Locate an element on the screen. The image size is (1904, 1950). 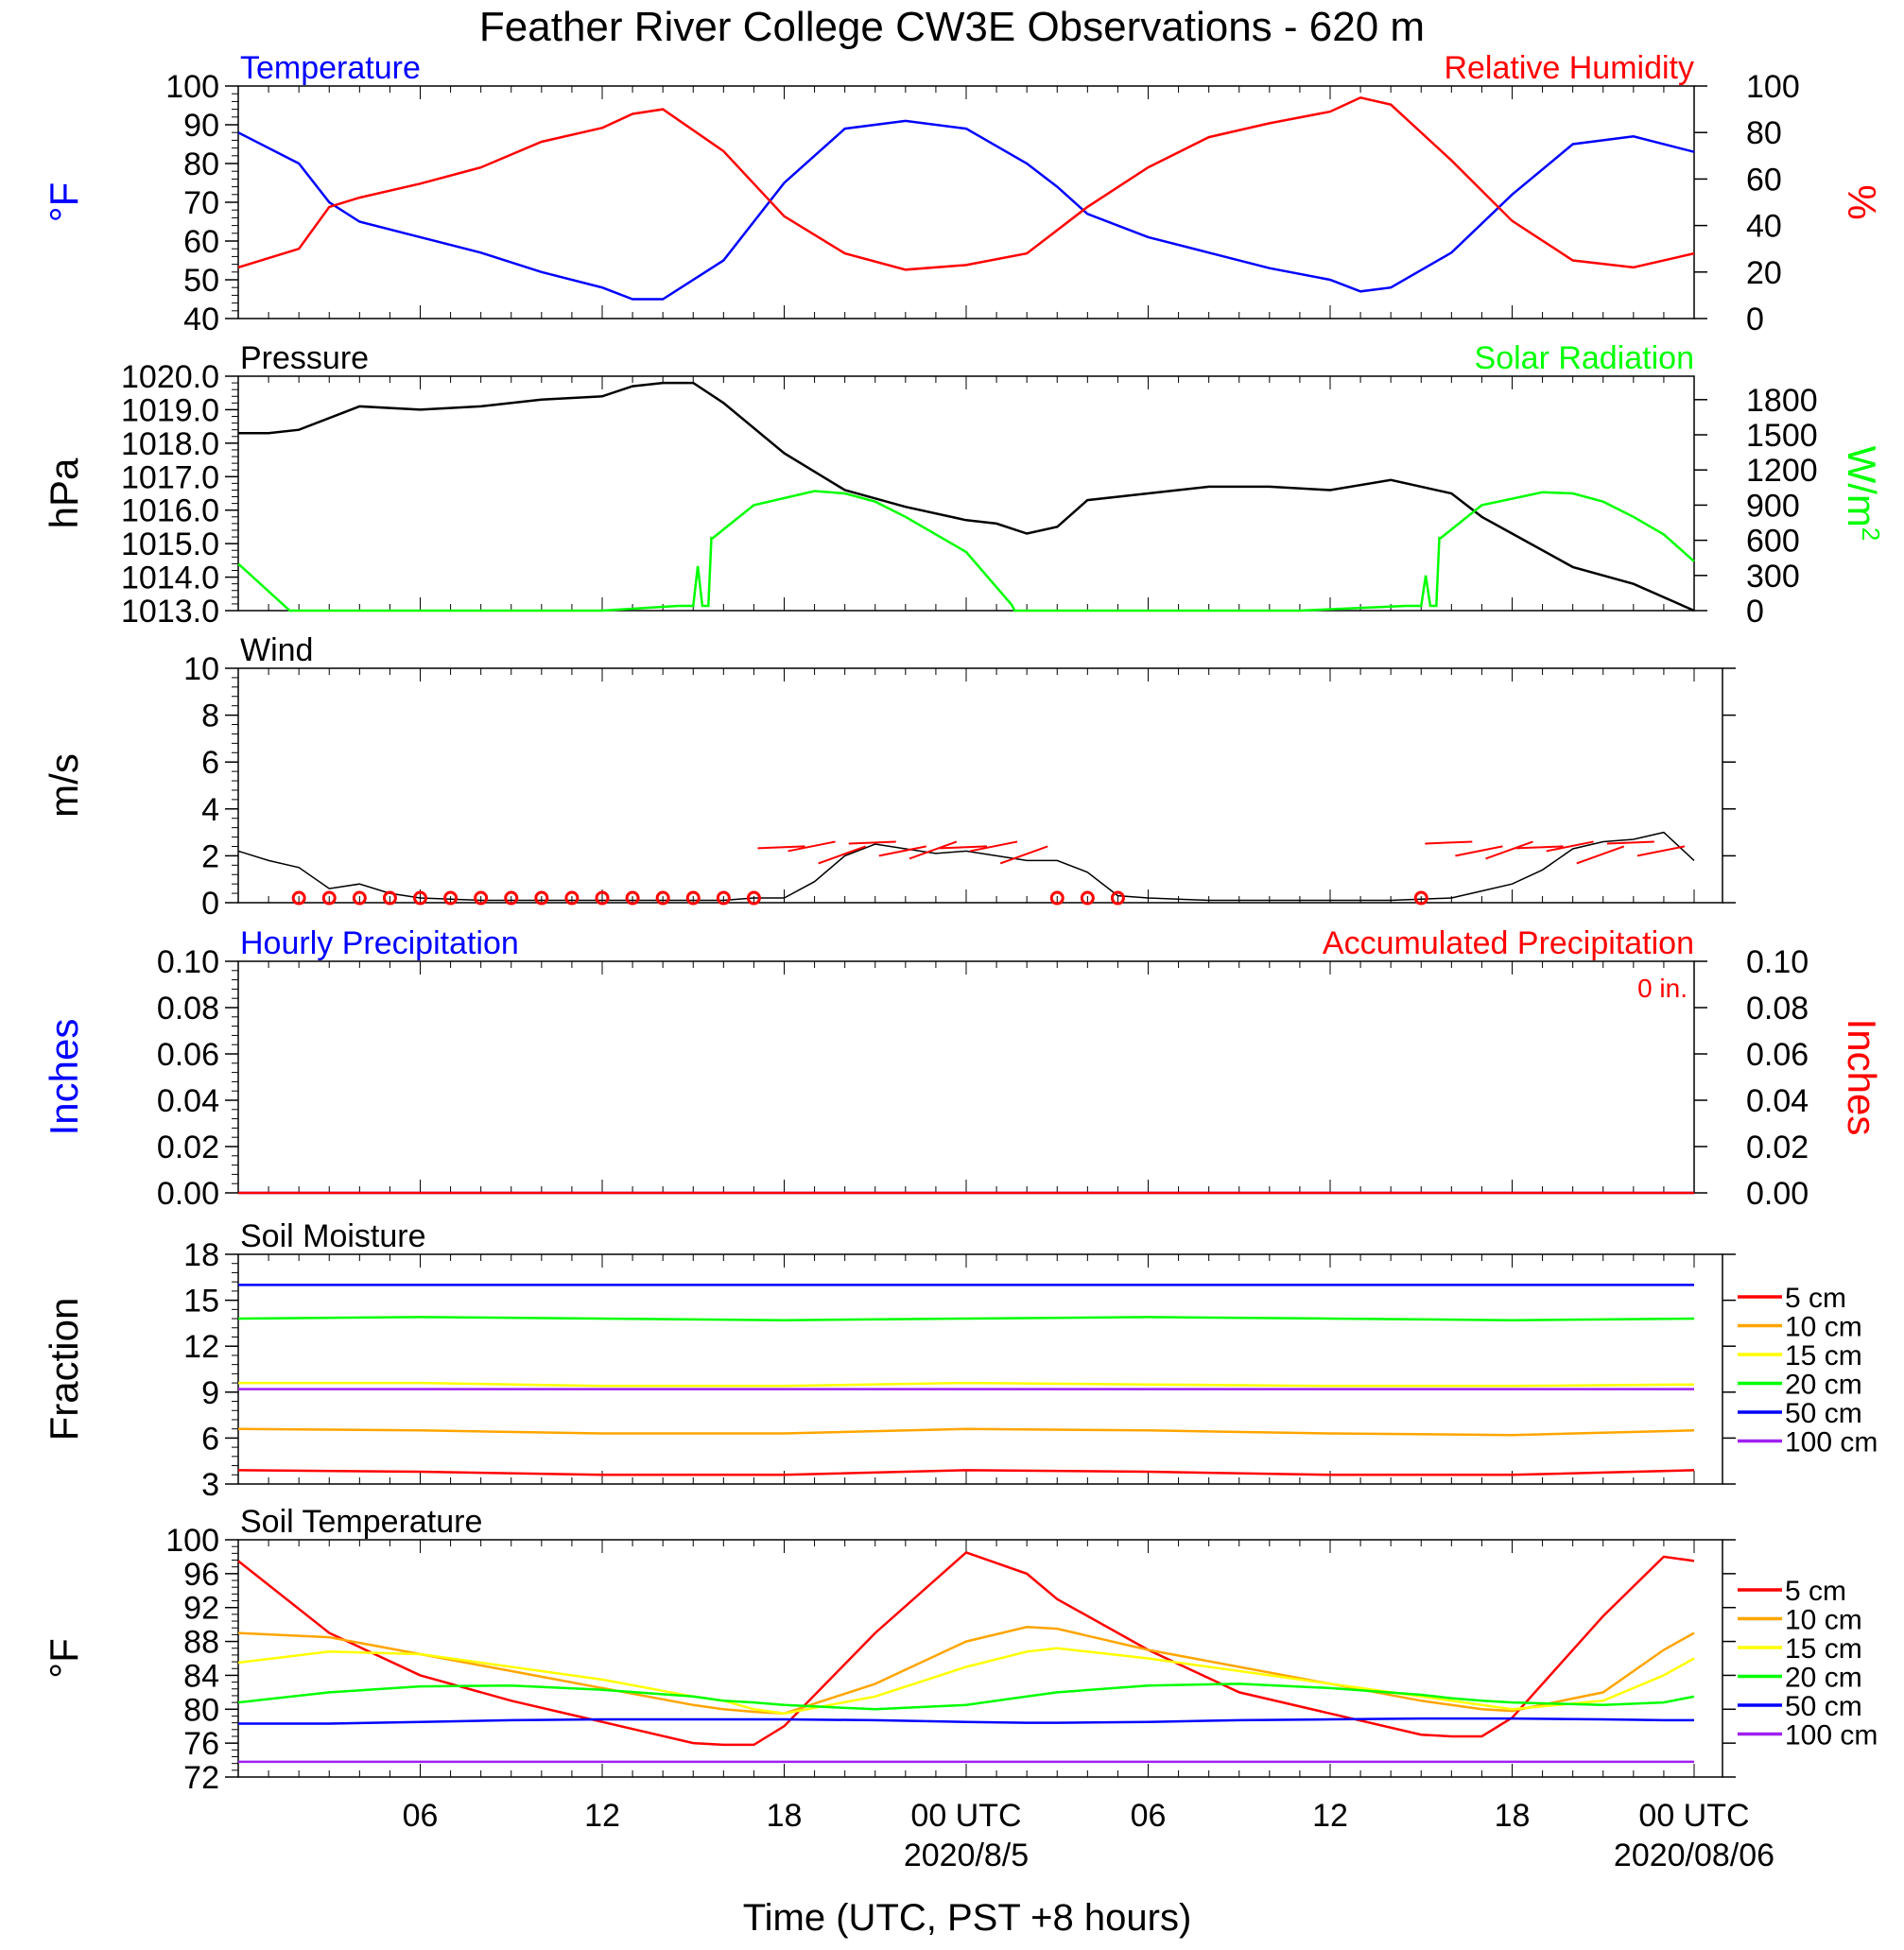
y-tick-label-left: 80 is located at coordinates (201, 164).